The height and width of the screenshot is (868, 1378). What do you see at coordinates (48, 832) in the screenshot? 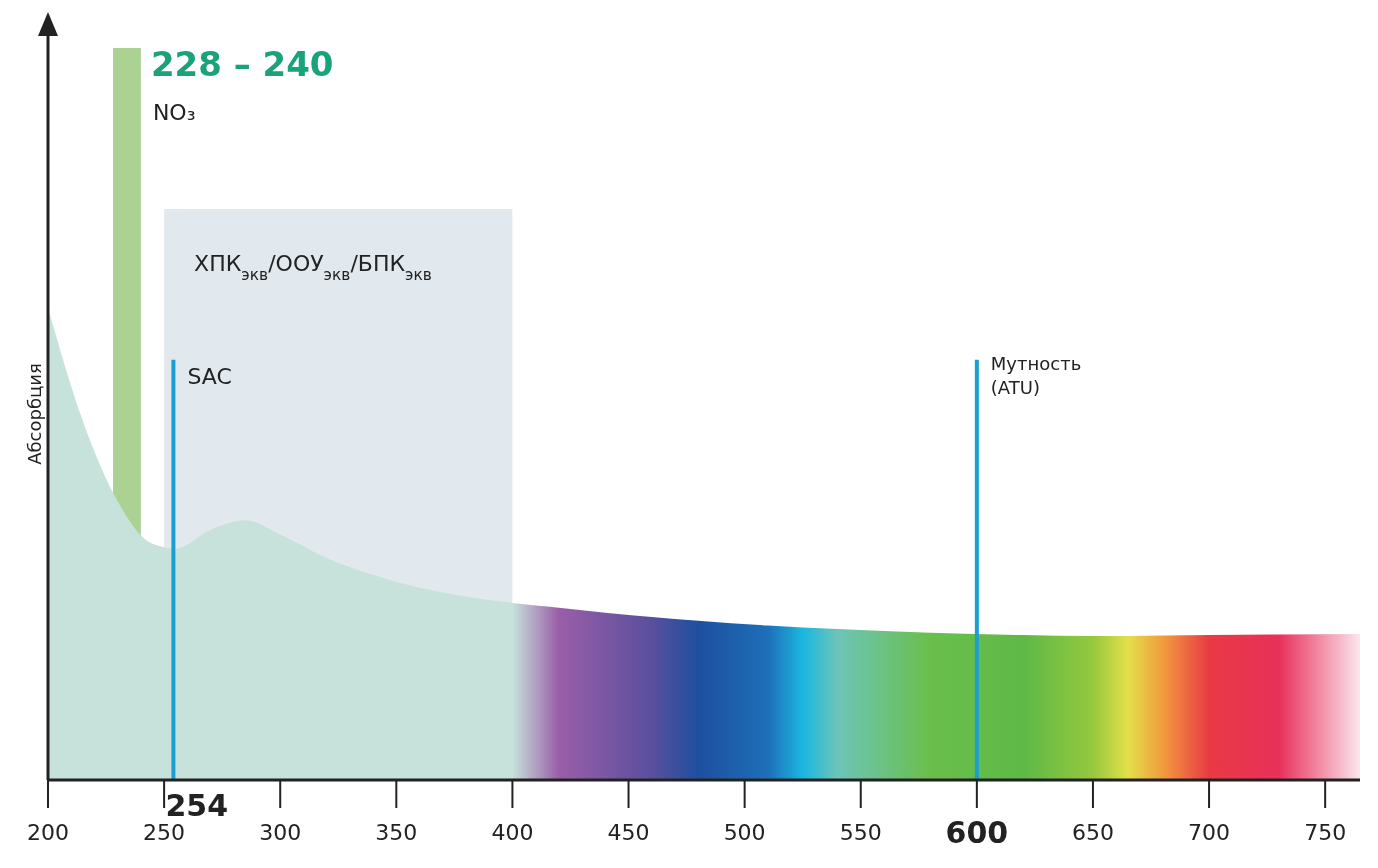
I see `x-tick-label: 200` at bounding box center [48, 832].